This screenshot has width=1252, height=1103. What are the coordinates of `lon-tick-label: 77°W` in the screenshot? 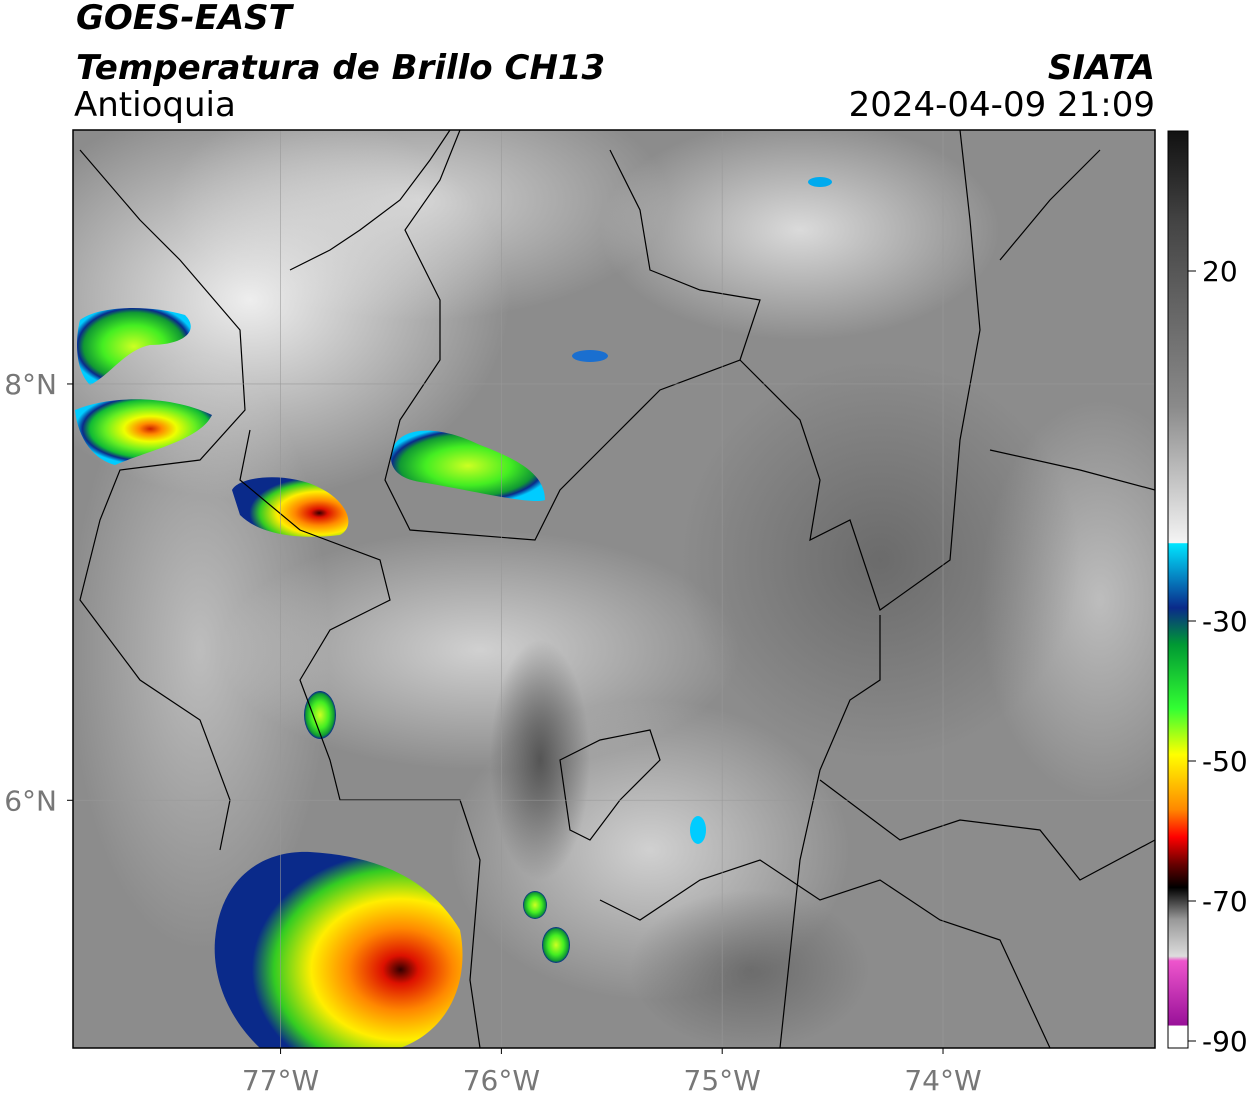 It's located at (280, 1080).